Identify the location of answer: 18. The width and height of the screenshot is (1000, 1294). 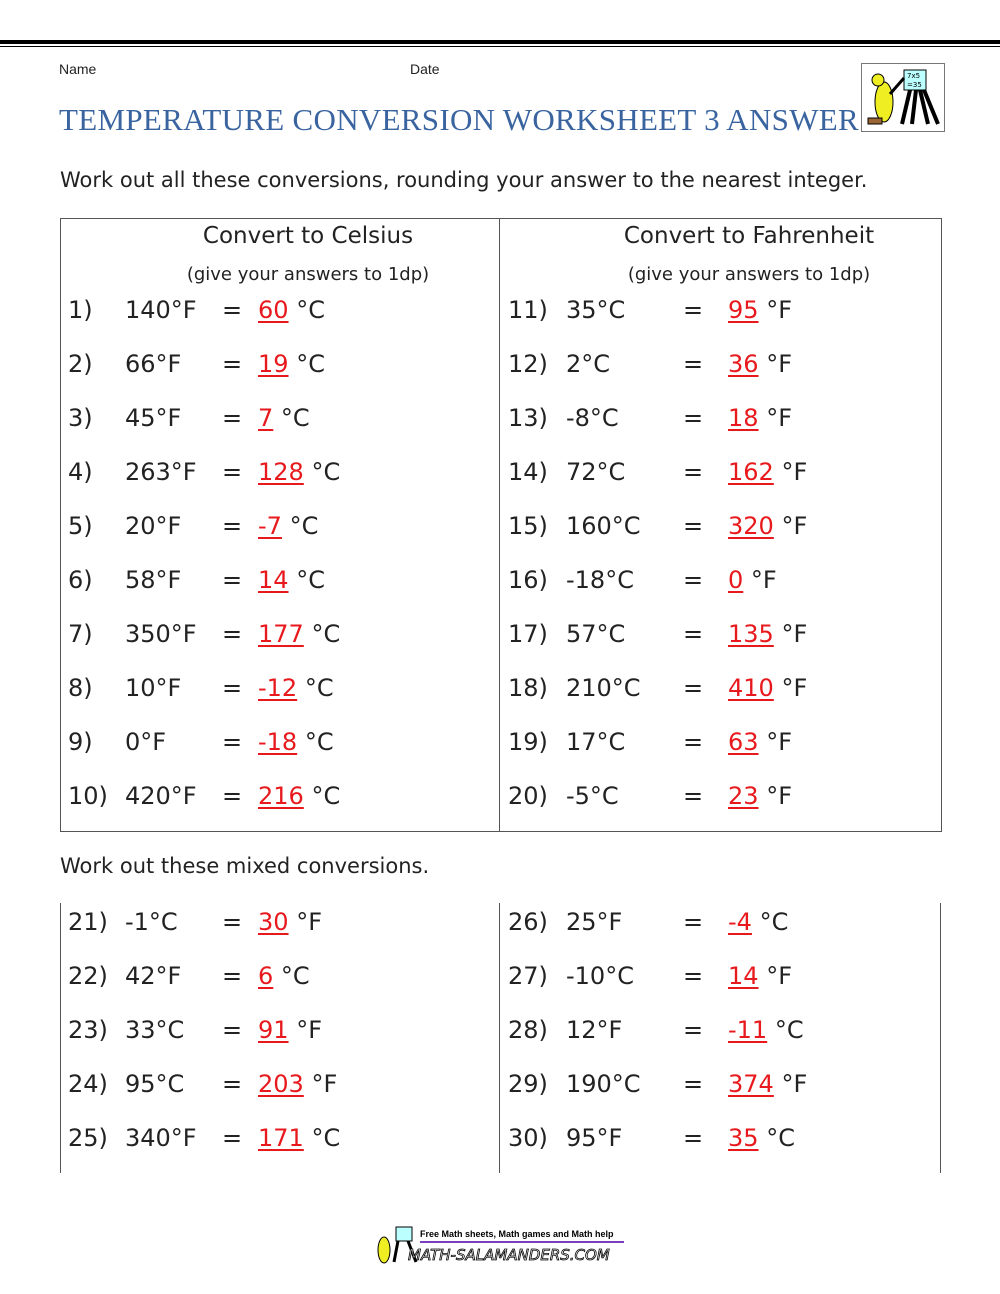
(743, 418).